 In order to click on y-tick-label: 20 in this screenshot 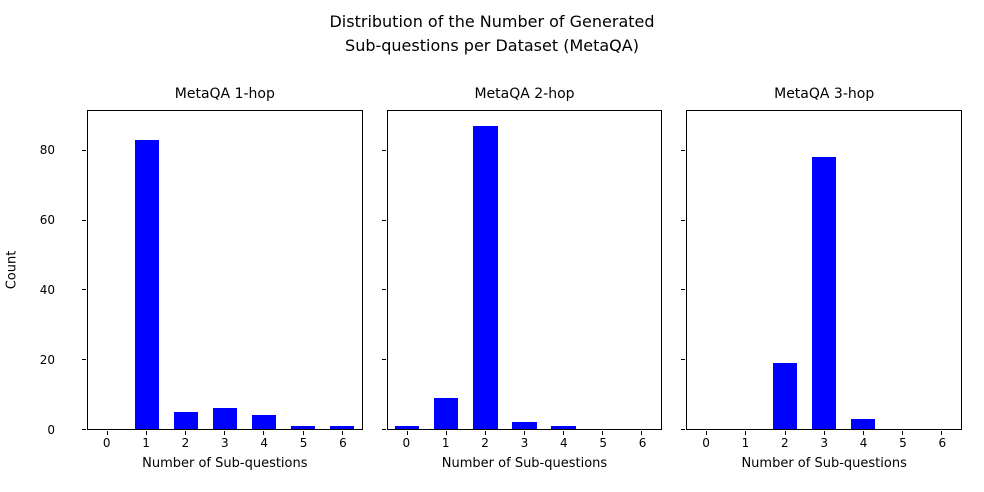, I will do `click(47, 359)`.